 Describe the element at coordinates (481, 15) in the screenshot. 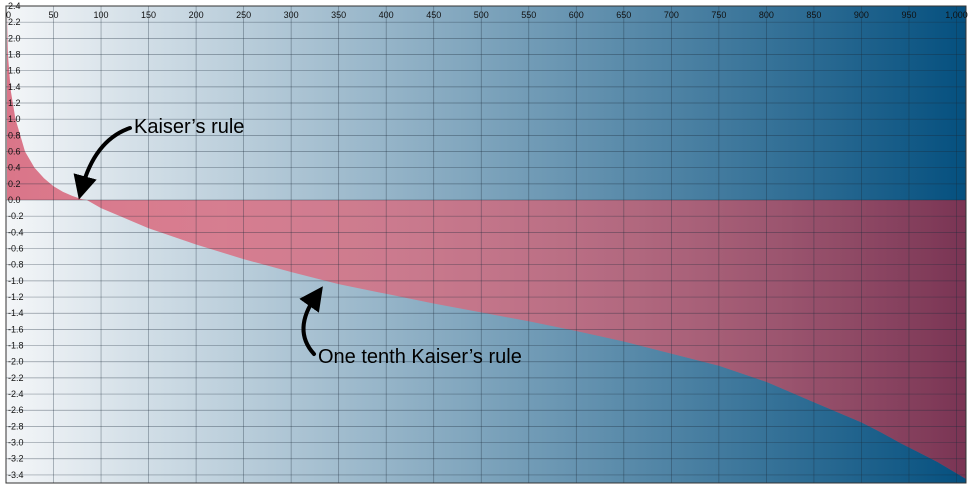

I see `x-tick-label: 500` at that location.